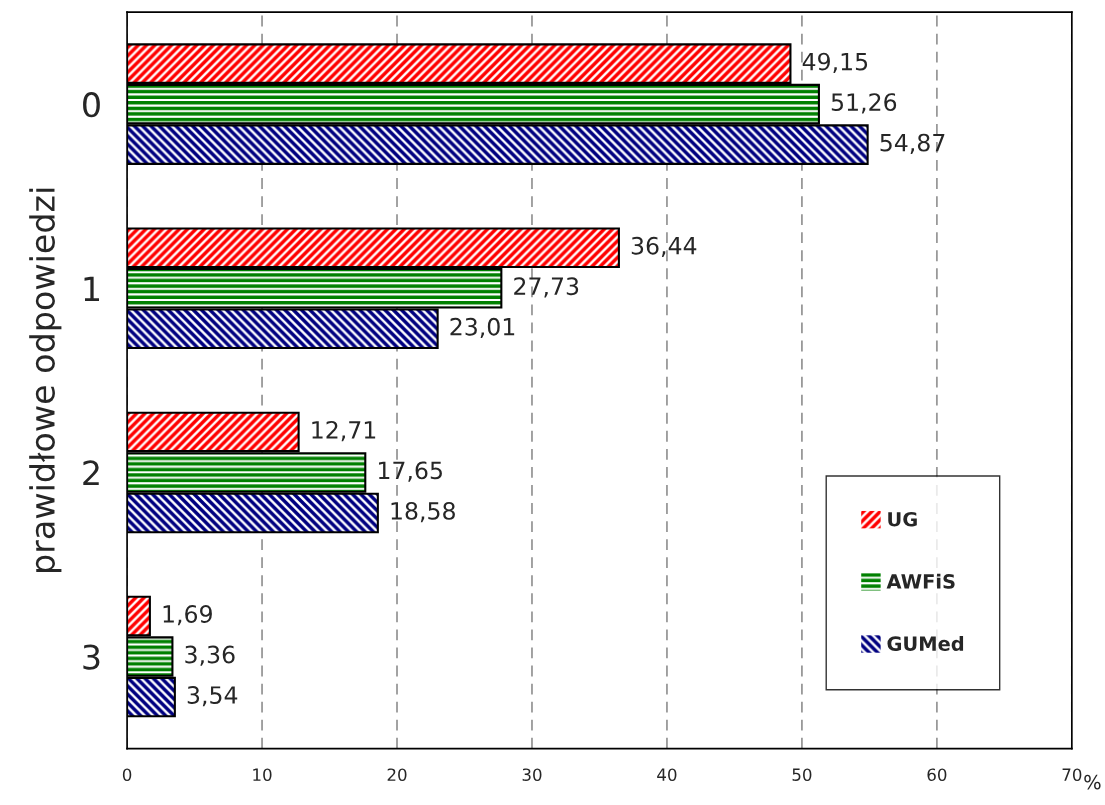  Describe the element at coordinates (187, 615) in the screenshot. I see `data-label: 1,69` at that location.